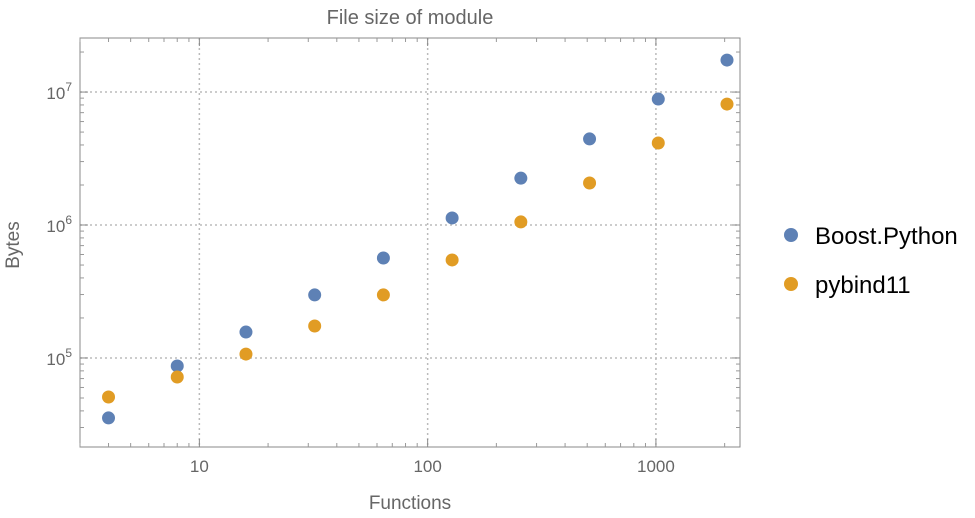 This screenshot has height=518, width=975. Describe the element at coordinates (427, 466) in the screenshot. I see `x-tick-label: 100` at that location.